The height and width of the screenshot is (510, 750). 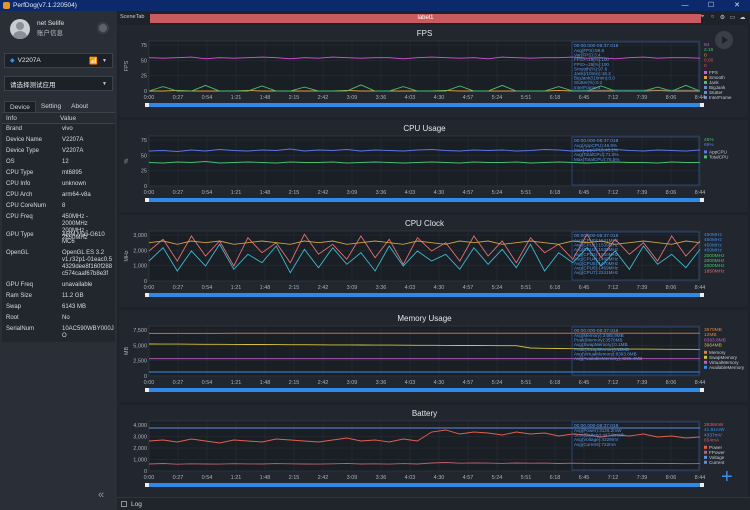 What do you see at coordinates (497, 98) in the screenshot?
I see `x-tick-label: 5:24` at bounding box center [497, 98].